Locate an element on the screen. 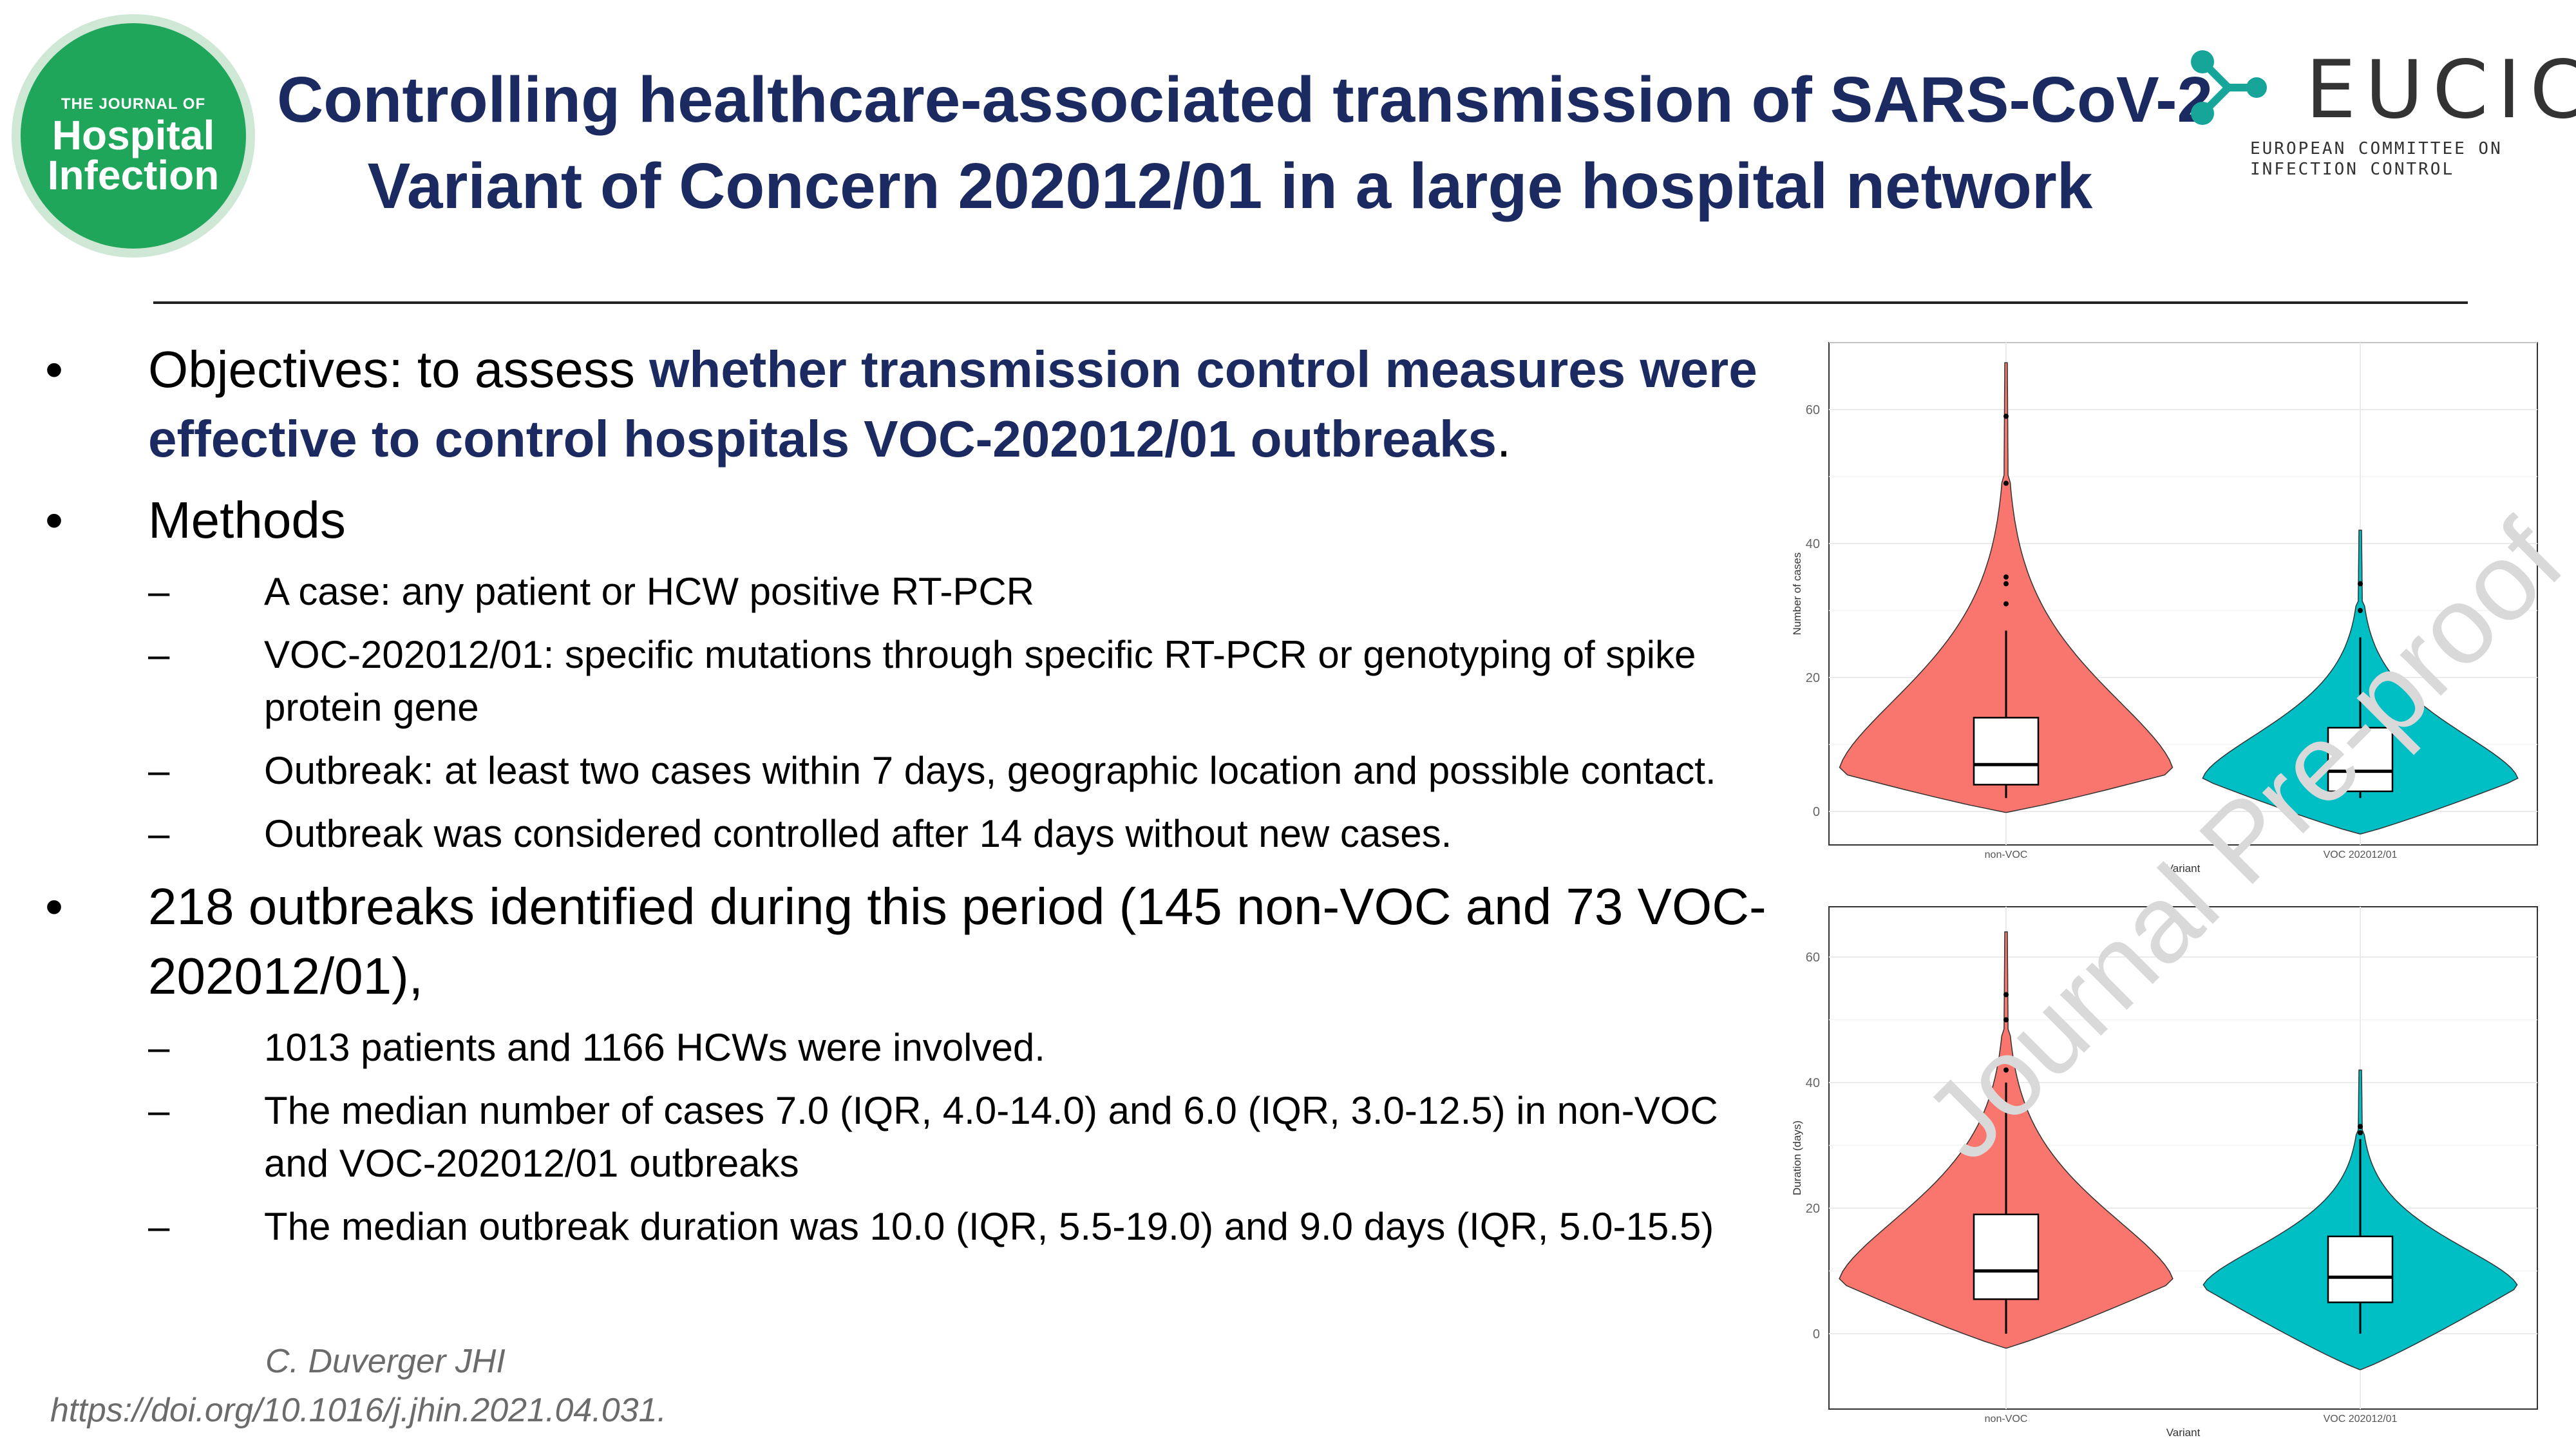 Image resolution: width=2576 pixels, height=1449 pixels. journal-logo: THE JOURNAL OF Hospital Infection is located at coordinates (133, 136).